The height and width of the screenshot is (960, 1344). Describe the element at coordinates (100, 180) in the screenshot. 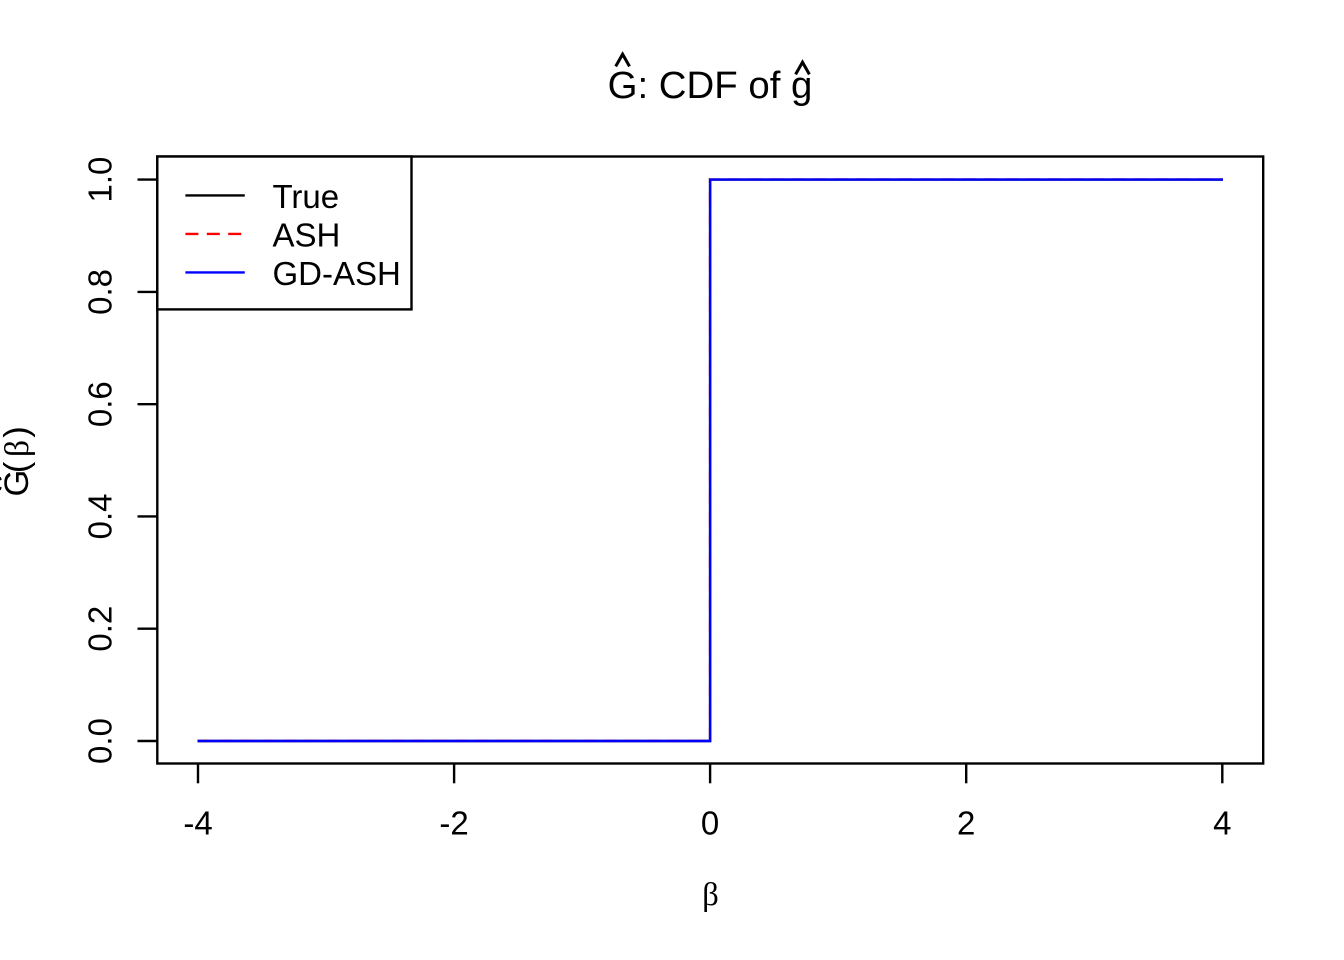

I see `svg-text: 1.0` at that location.